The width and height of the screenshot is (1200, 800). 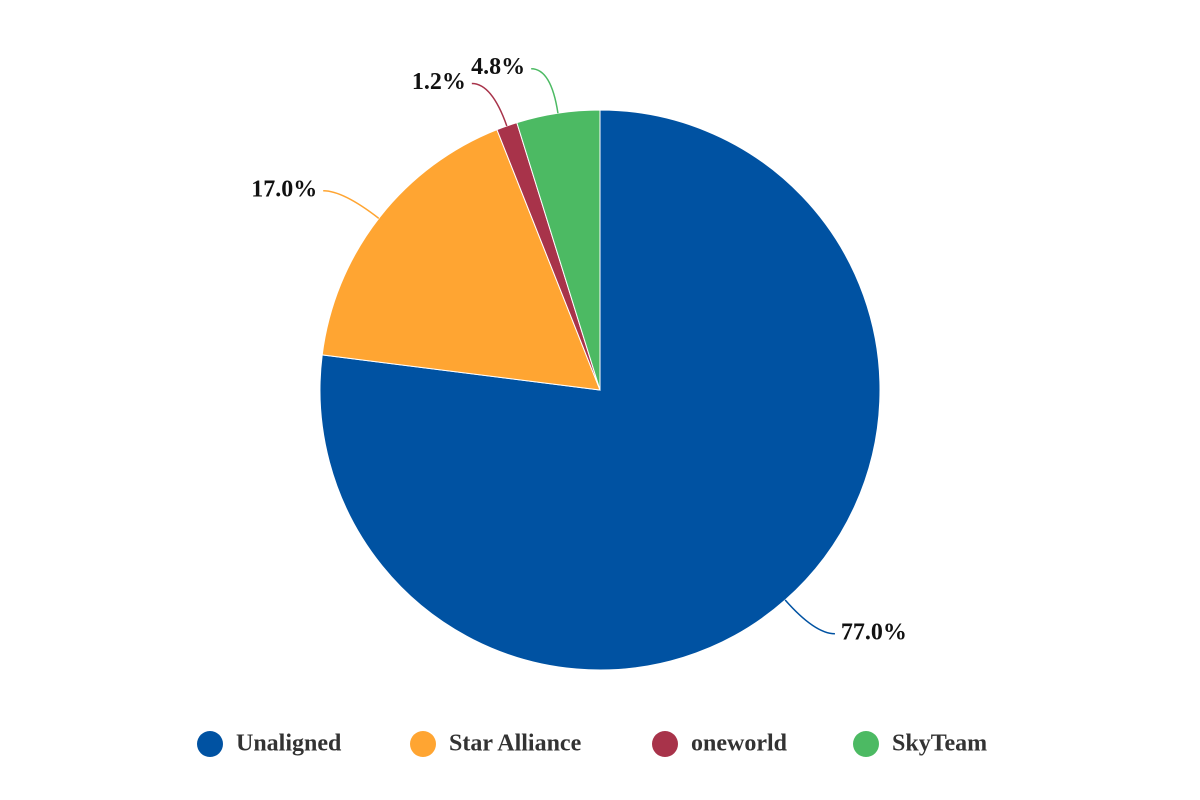 I want to click on legend-label: SkyTeam, so click(x=939, y=744).